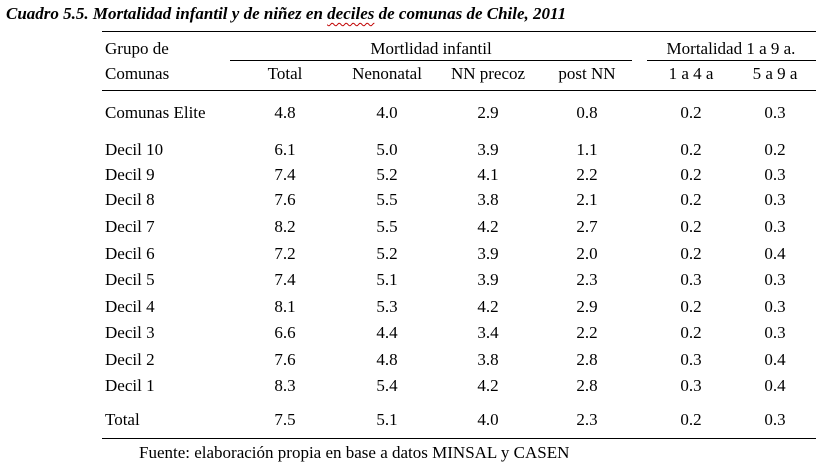 This screenshot has width=824, height=466. What do you see at coordinates (488, 73) in the screenshot?
I see `column-header-nn-precoz: NN precoz` at bounding box center [488, 73].